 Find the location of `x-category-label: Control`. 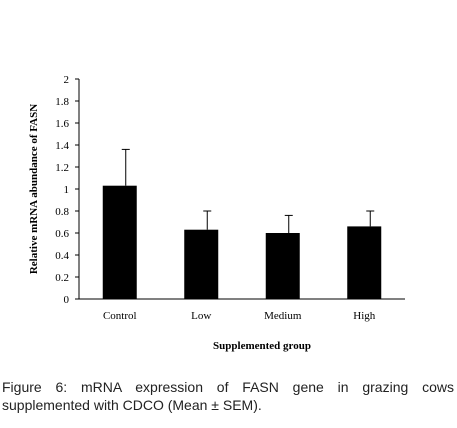

x-category-label: Control is located at coordinates (120, 316).